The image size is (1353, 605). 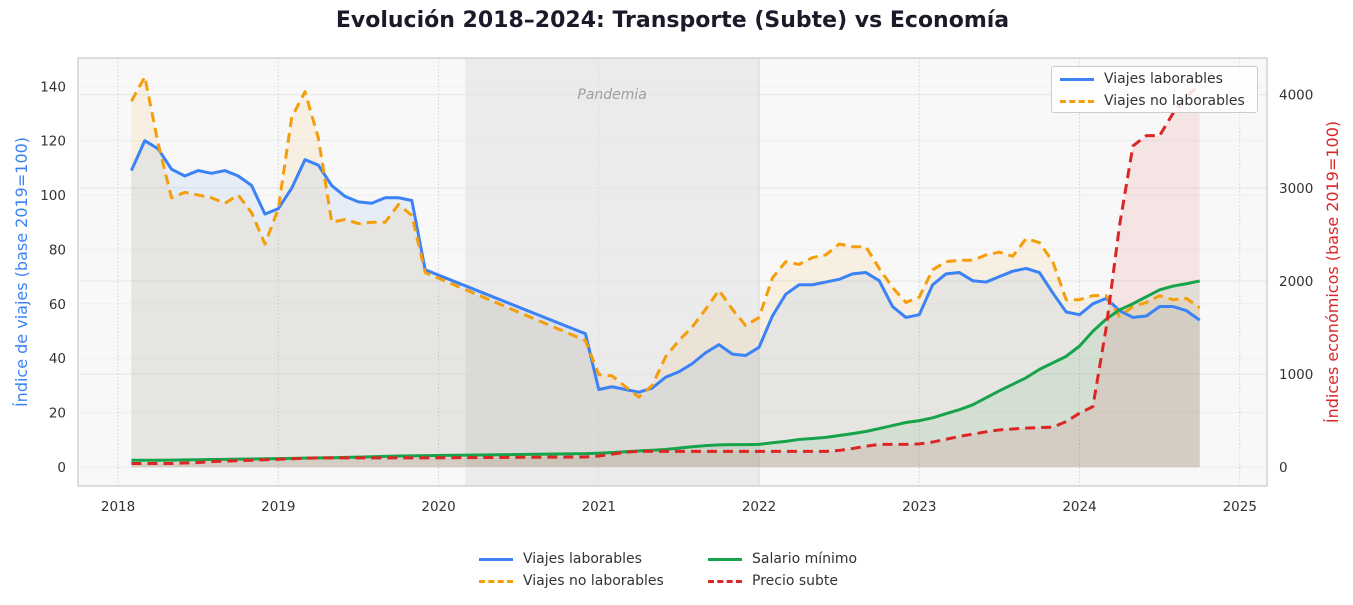 What do you see at coordinates (599, 507) in the screenshot?
I see `x-tick-label: 2021` at bounding box center [599, 507].